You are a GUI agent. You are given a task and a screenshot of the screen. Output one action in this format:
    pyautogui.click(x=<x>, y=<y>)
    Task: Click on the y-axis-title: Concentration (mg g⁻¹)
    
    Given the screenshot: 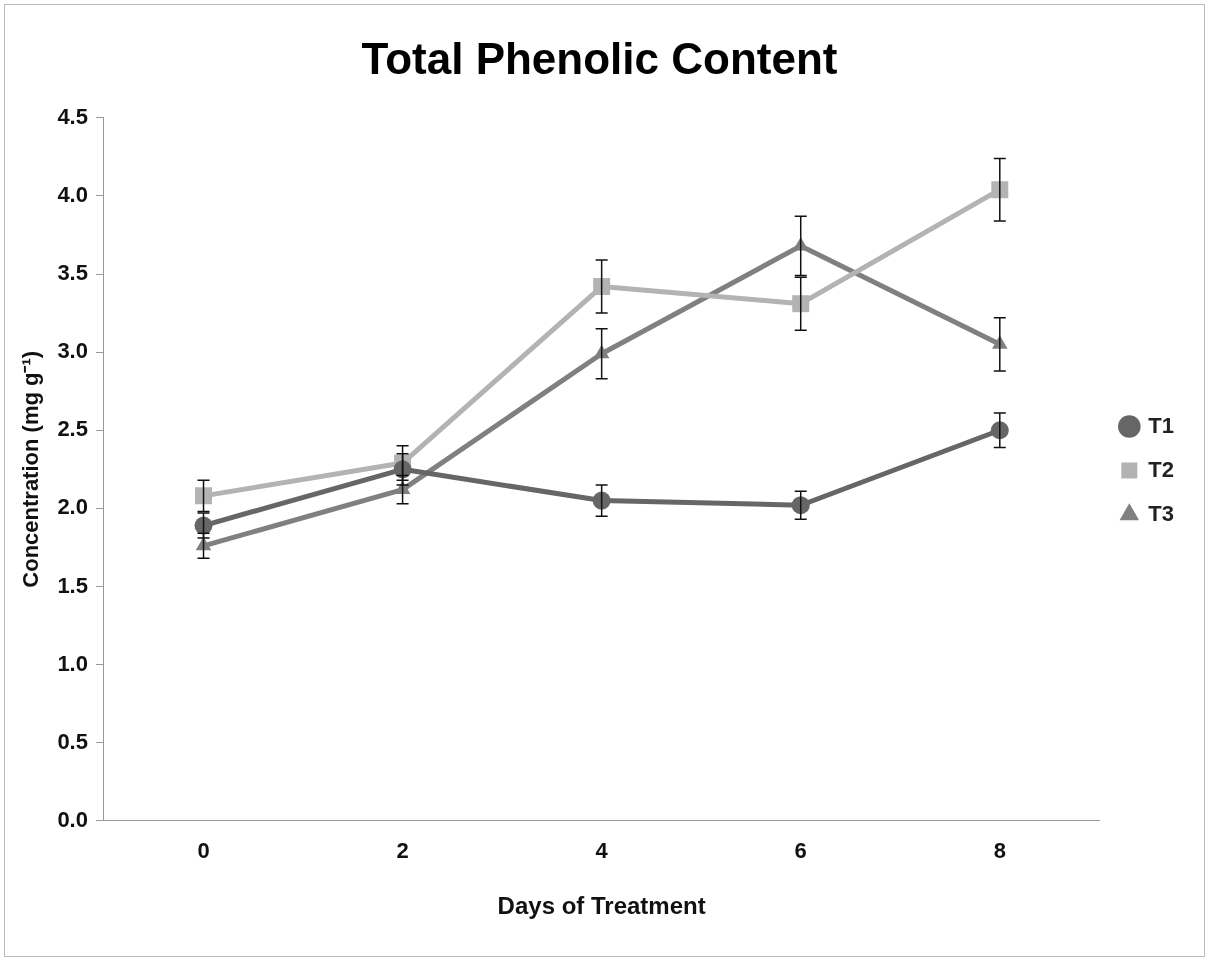 What is the action you would take?
    pyautogui.click(x=31, y=469)
    